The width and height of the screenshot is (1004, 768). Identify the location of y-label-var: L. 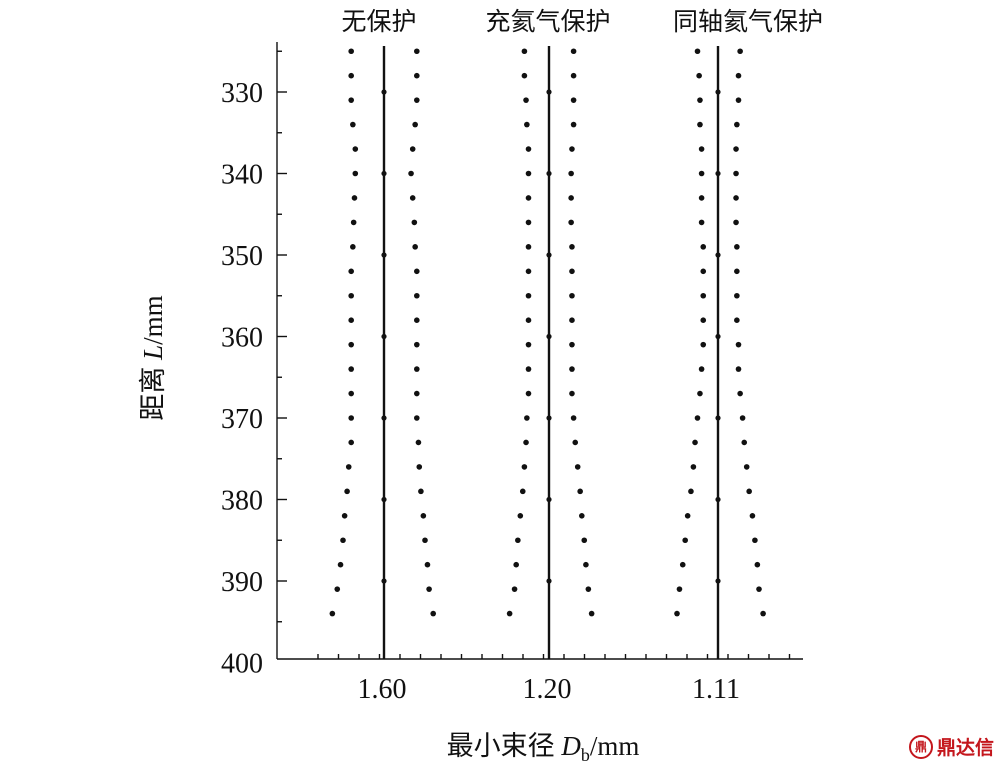
(153, 353).